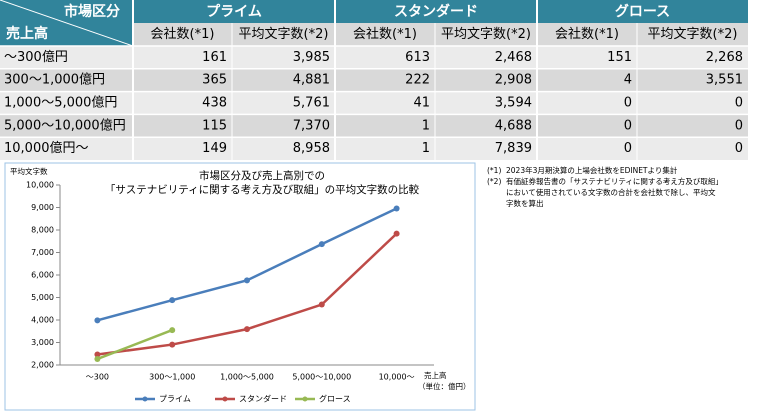 This screenshot has height=413, width=759. I want to click on legend-label: スタンダード, so click(263, 399).